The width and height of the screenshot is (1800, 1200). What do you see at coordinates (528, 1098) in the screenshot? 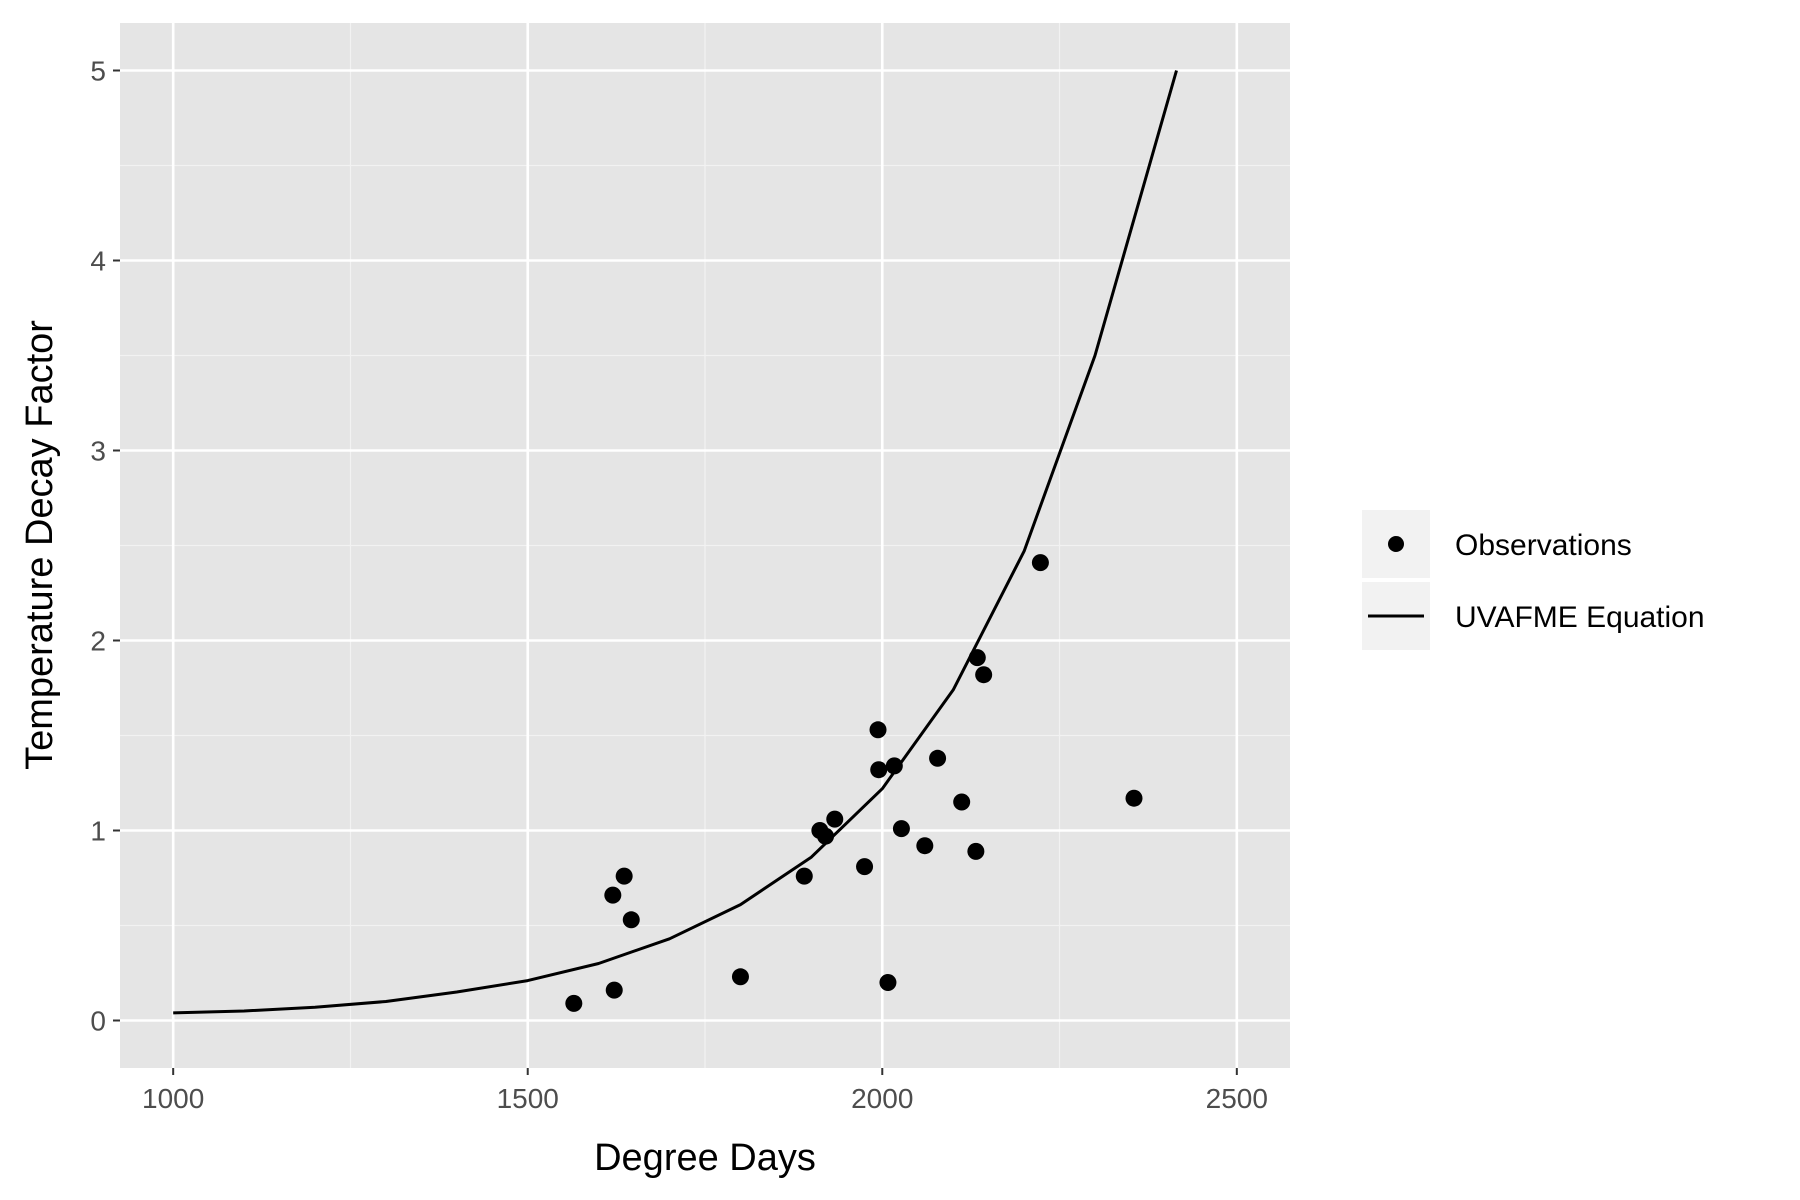
I see `x-tick-label: 1500` at bounding box center [528, 1098].